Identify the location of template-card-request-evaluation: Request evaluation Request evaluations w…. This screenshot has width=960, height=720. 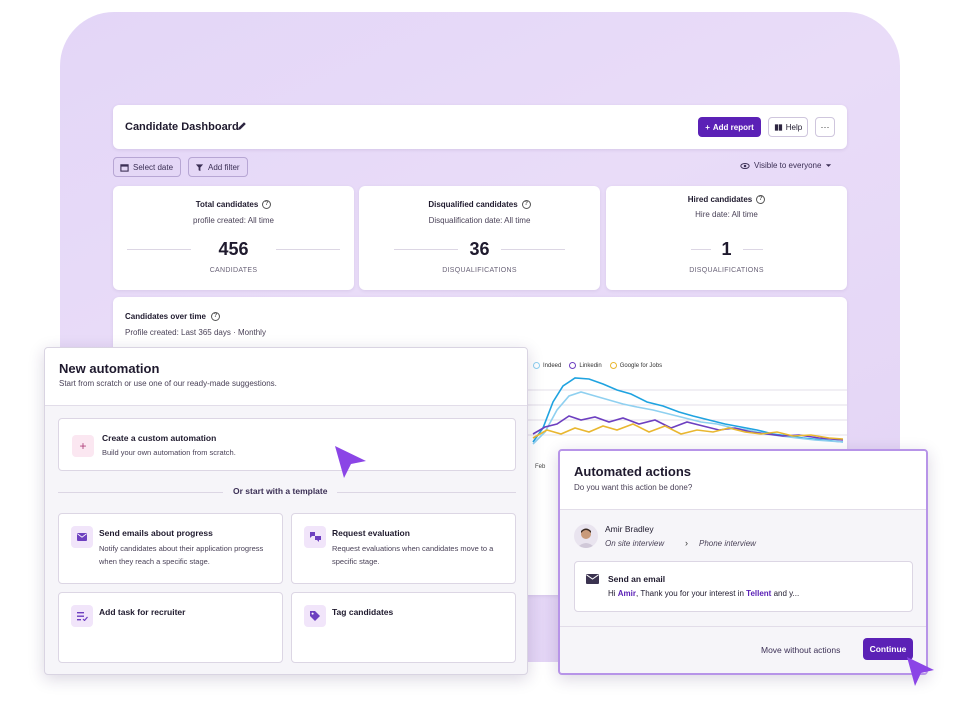
(403, 548).